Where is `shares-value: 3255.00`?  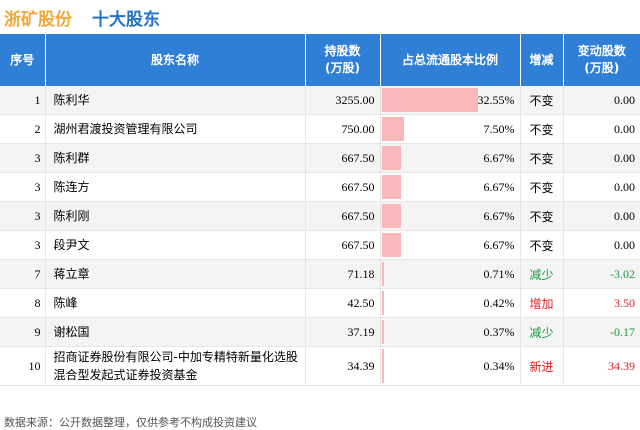
shares-value: 3255.00 is located at coordinates (343, 100).